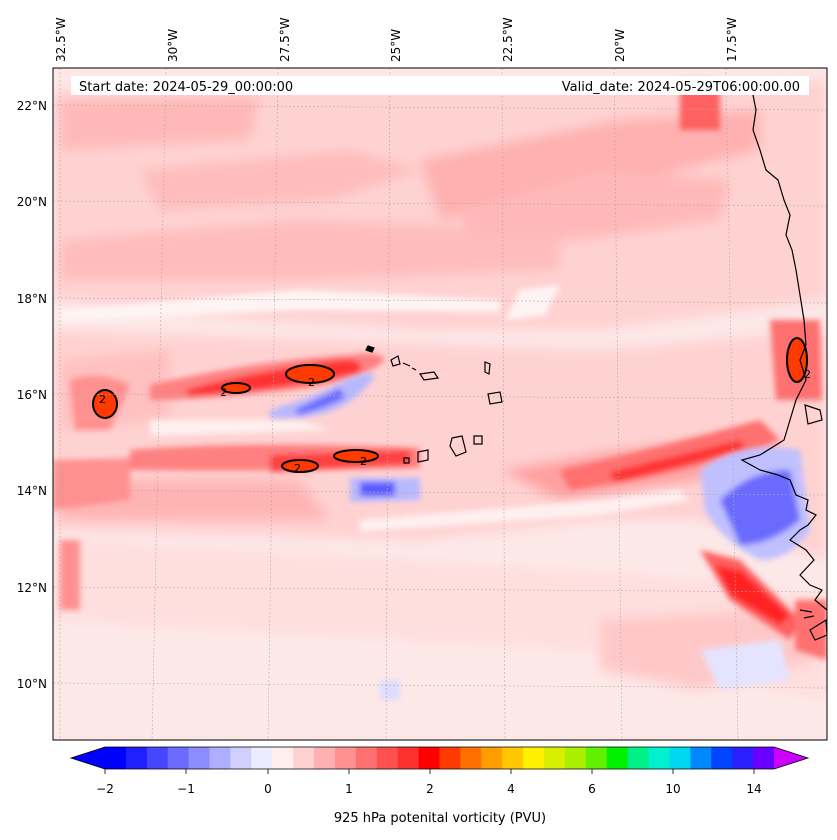 This screenshot has width=837, height=840. Describe the element at coordinates (396, 45) in the screenshot. I see `lon-label: 25°W` at that location.